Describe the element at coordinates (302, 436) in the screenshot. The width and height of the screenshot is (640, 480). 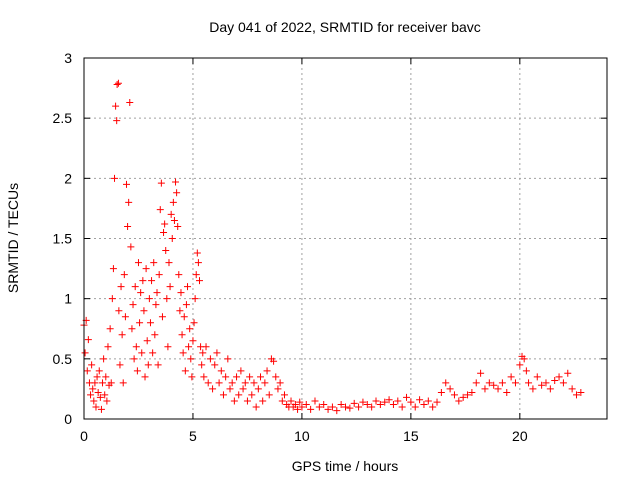
I see `x-tick-label: 10` at that location.